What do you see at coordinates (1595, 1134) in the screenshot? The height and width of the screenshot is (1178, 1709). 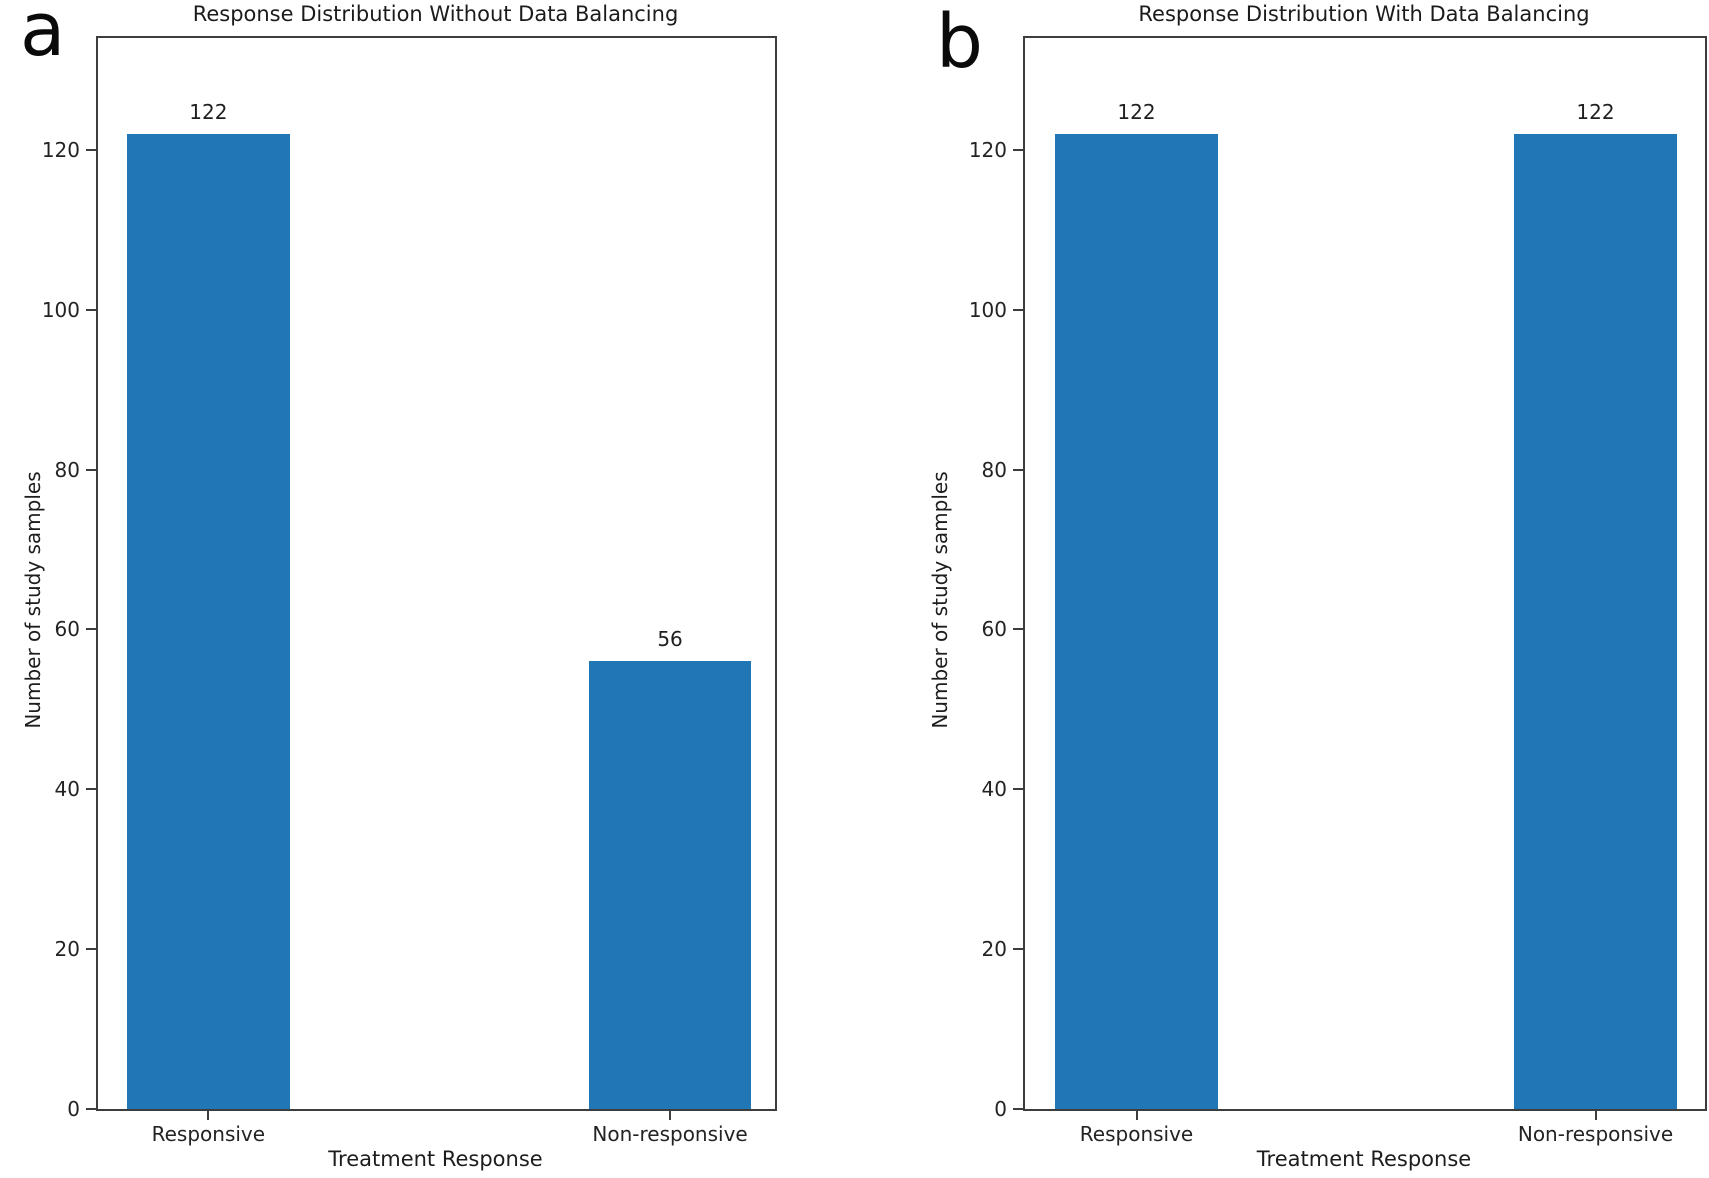 I see `panel-b-x-tick-label-non-responsive: Non-responsive` at bounding box center [1595, 1134].